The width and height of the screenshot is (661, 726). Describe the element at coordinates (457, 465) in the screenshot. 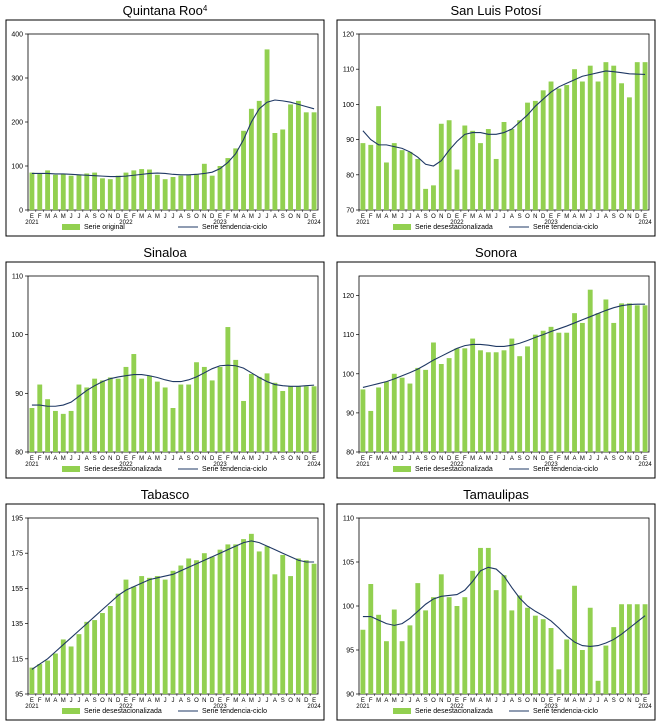

I see `year-label: 2022` at that location.